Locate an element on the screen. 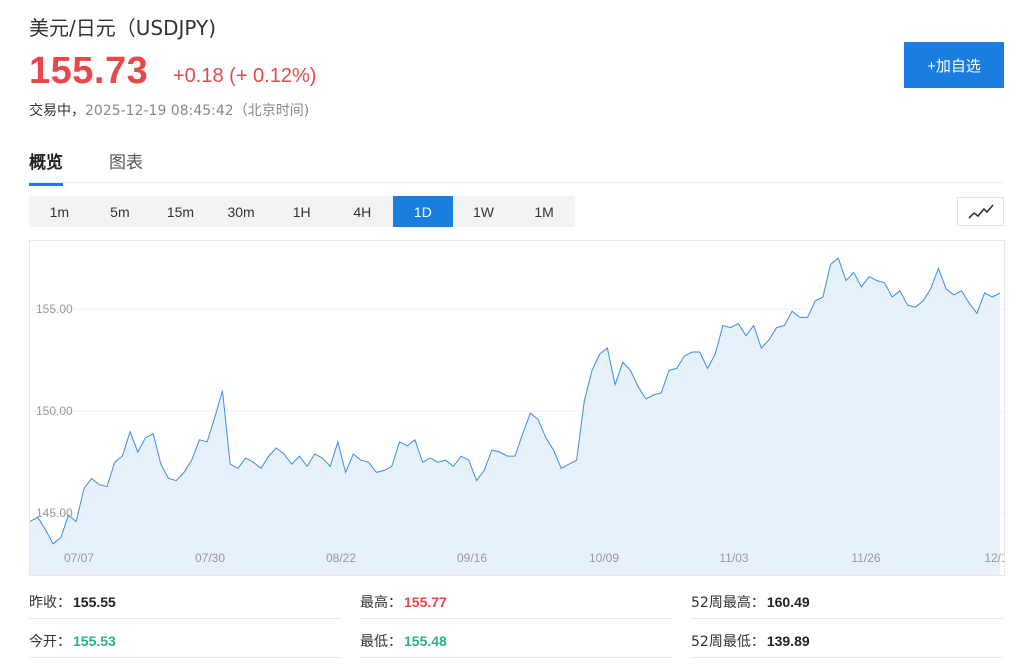 The height and width of the screenshot is (669, 1024). add-to-watchlist-button: +加自选 is located at coordinates (954, 65).